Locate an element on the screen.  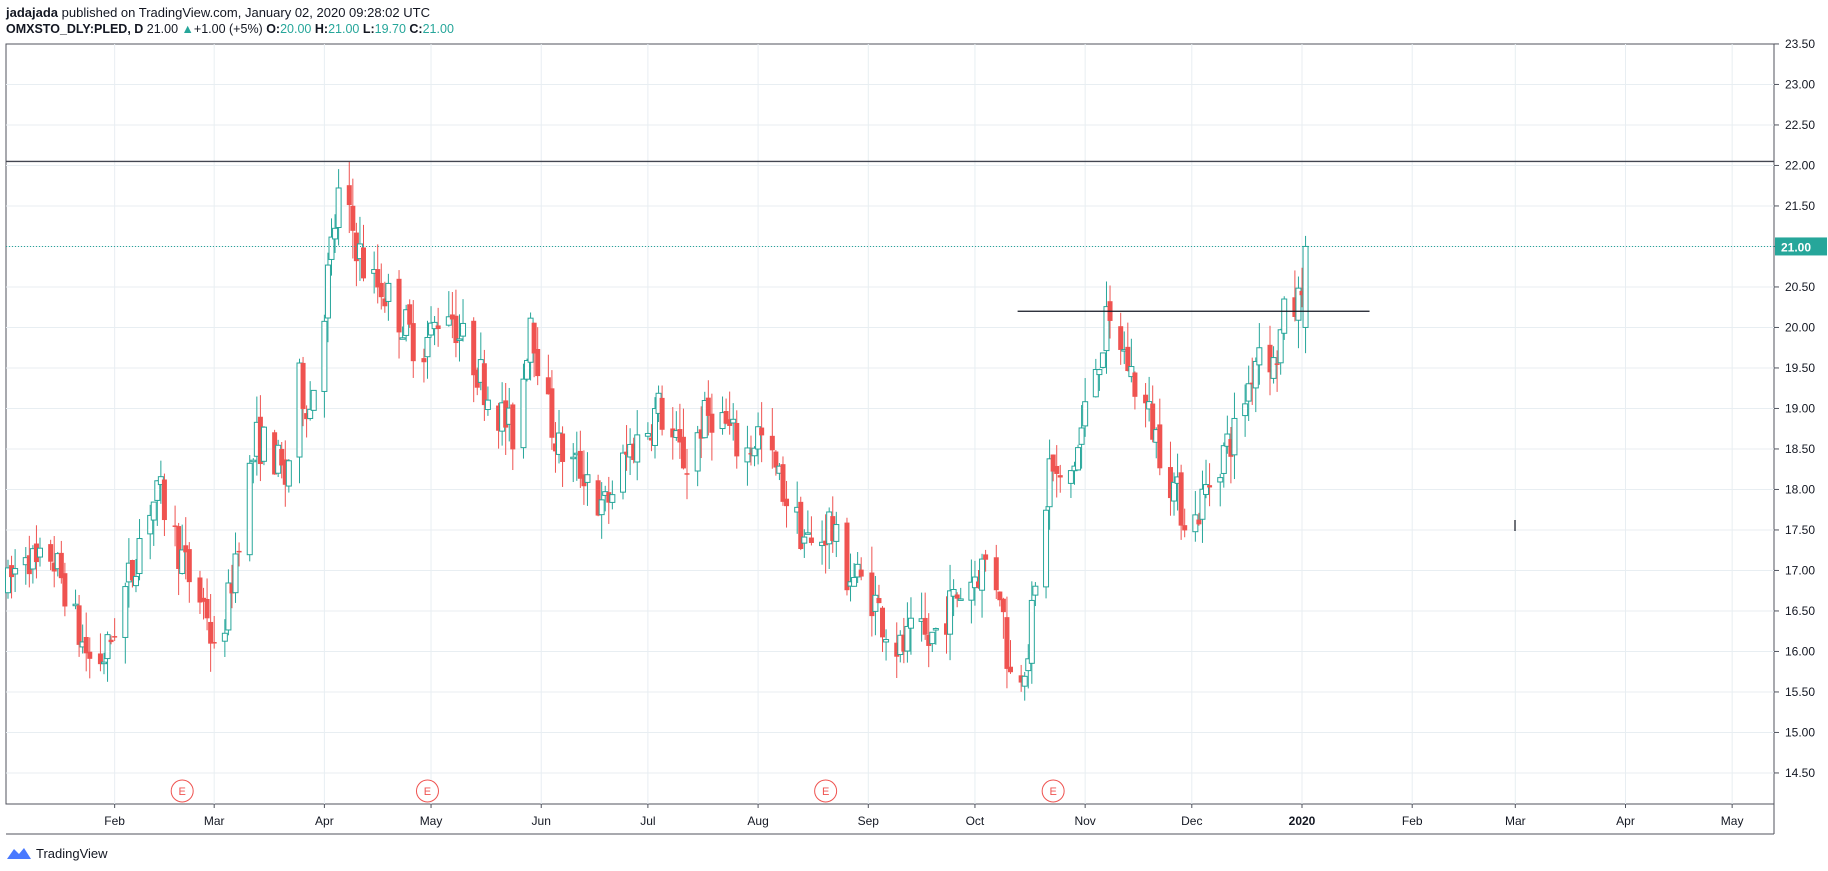
price-tick-label: 17.50 is located at coordinates (1800, 530).